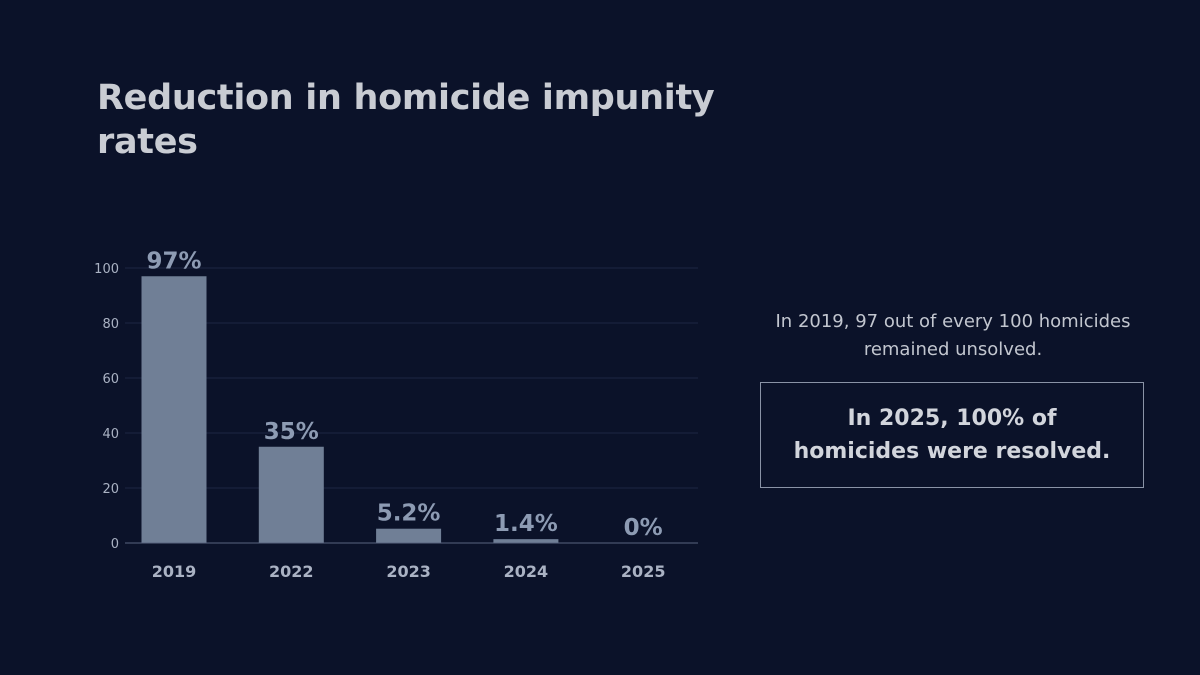 The width and height of the screenshot is (1200, 675). I want to click on y-tick-label: 20, so click(110, 489).